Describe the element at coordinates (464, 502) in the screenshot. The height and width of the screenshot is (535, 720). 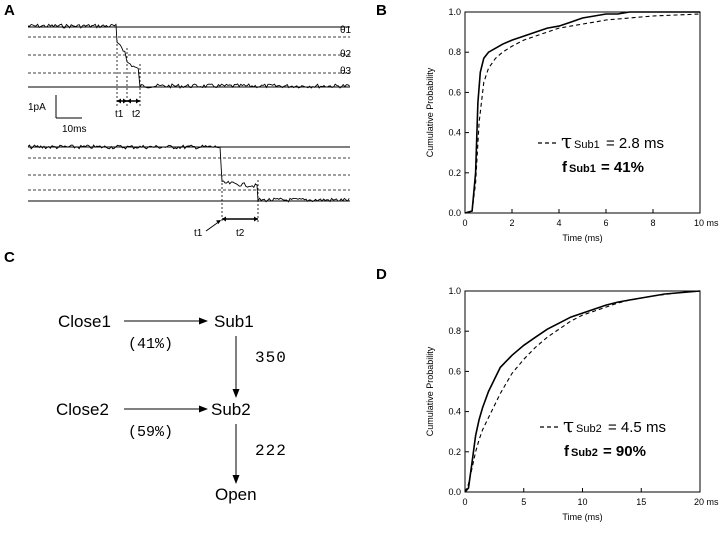
I see `panel-d-x-tick-label: 0` at that location.